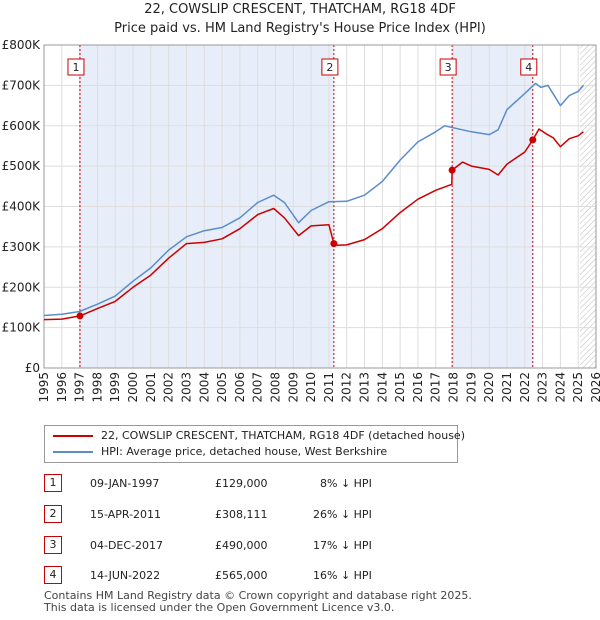 Image resolution: width=600 pixels, height=620 pixels. What do you see at coordinates (22, 45) in the screenshot?
I see `y-tick-label: £800K` at bounding box center [22, 45].